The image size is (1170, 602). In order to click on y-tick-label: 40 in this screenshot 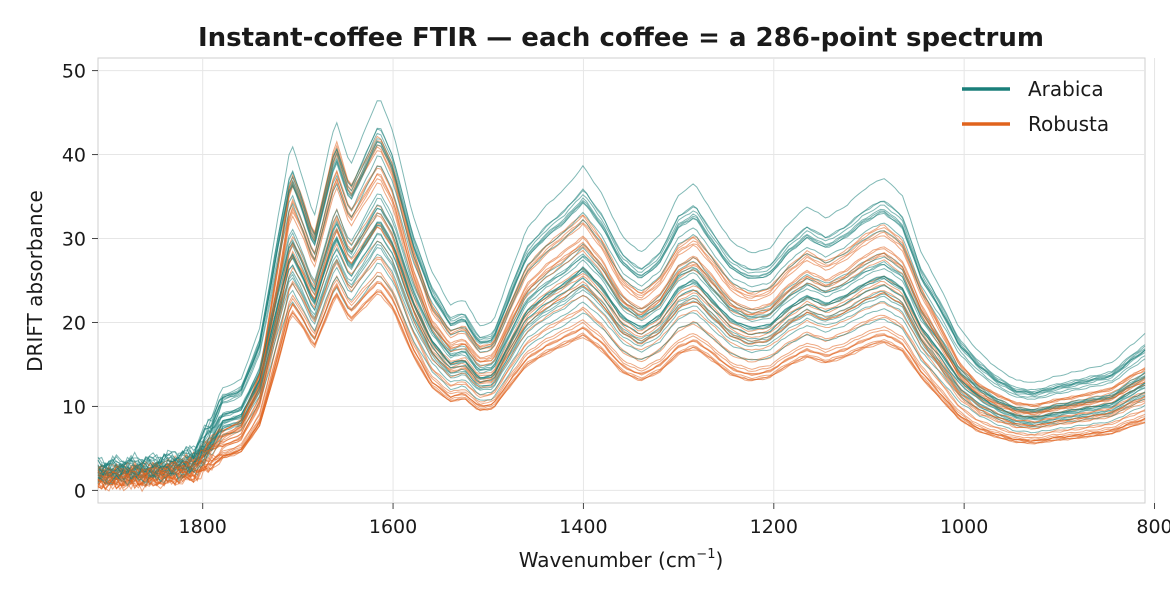, I will do `click(74, 156)`.